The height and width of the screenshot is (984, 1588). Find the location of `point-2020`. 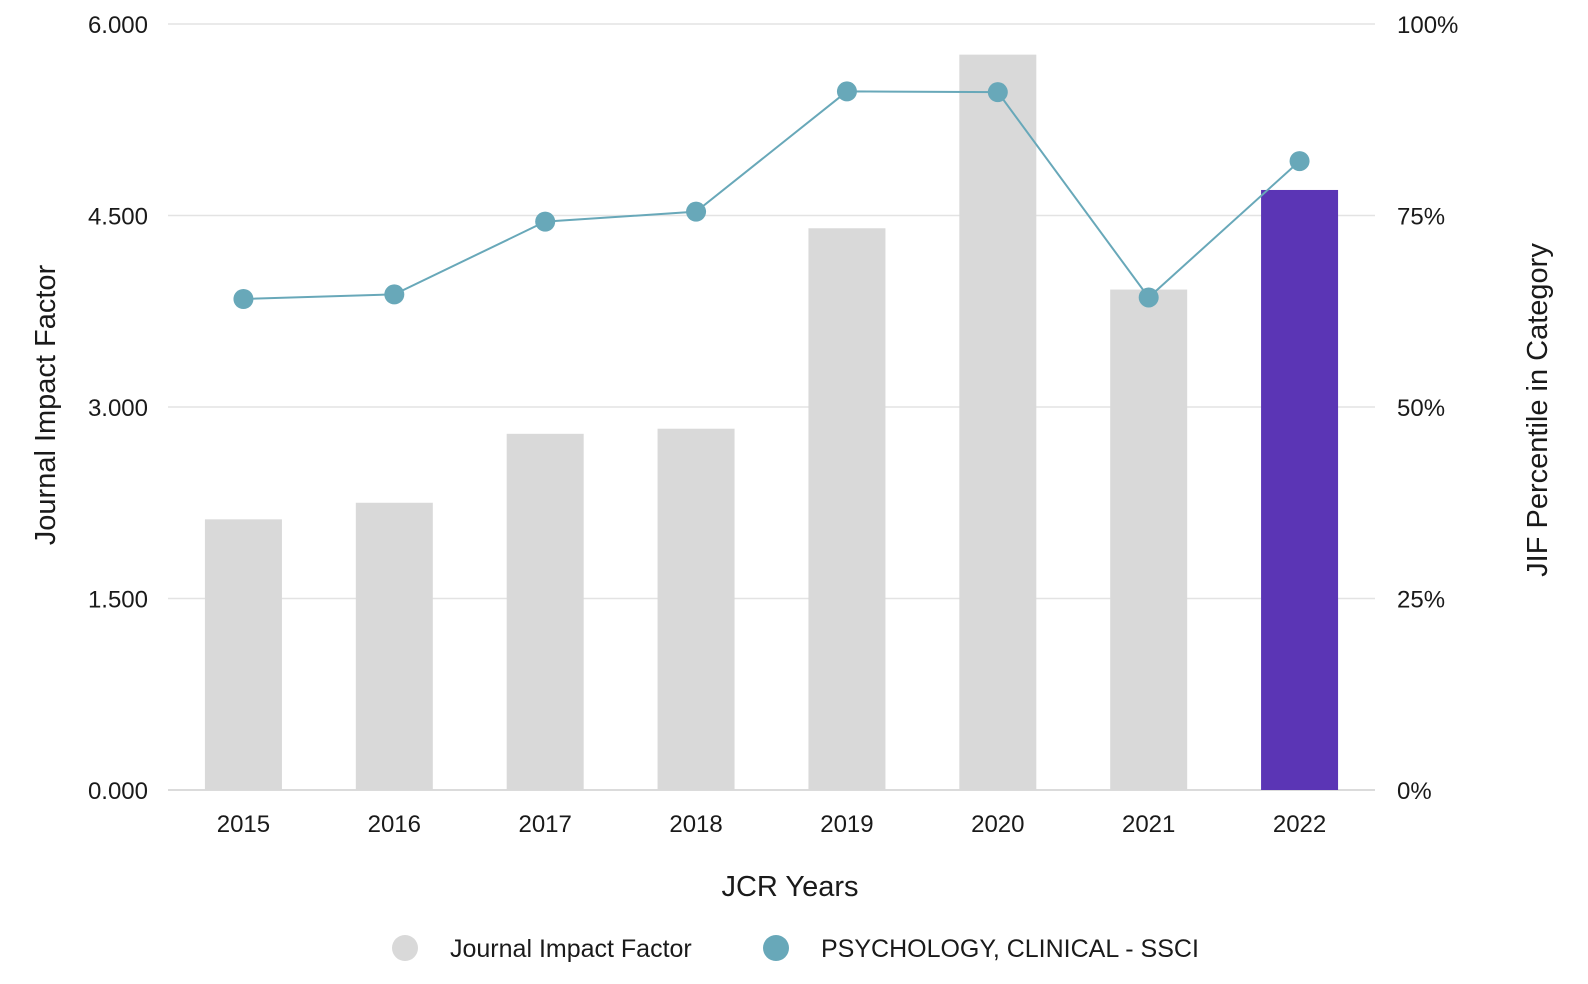

point-2020 is located at coordinates (997, 92).